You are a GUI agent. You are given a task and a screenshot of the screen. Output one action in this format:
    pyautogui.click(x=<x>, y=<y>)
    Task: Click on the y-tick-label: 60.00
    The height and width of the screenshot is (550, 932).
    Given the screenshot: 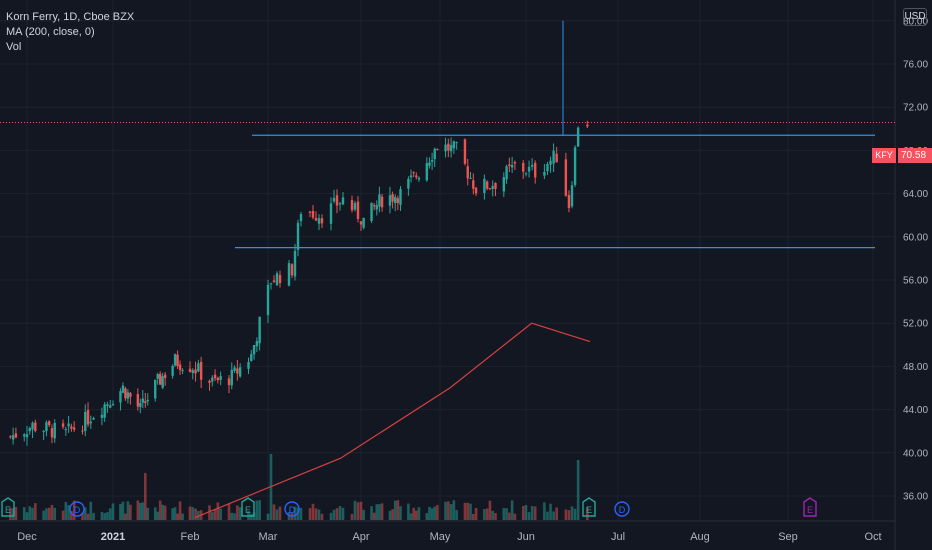 What is the action you would take?
    pyautogui.click(x=915, y=237)
    